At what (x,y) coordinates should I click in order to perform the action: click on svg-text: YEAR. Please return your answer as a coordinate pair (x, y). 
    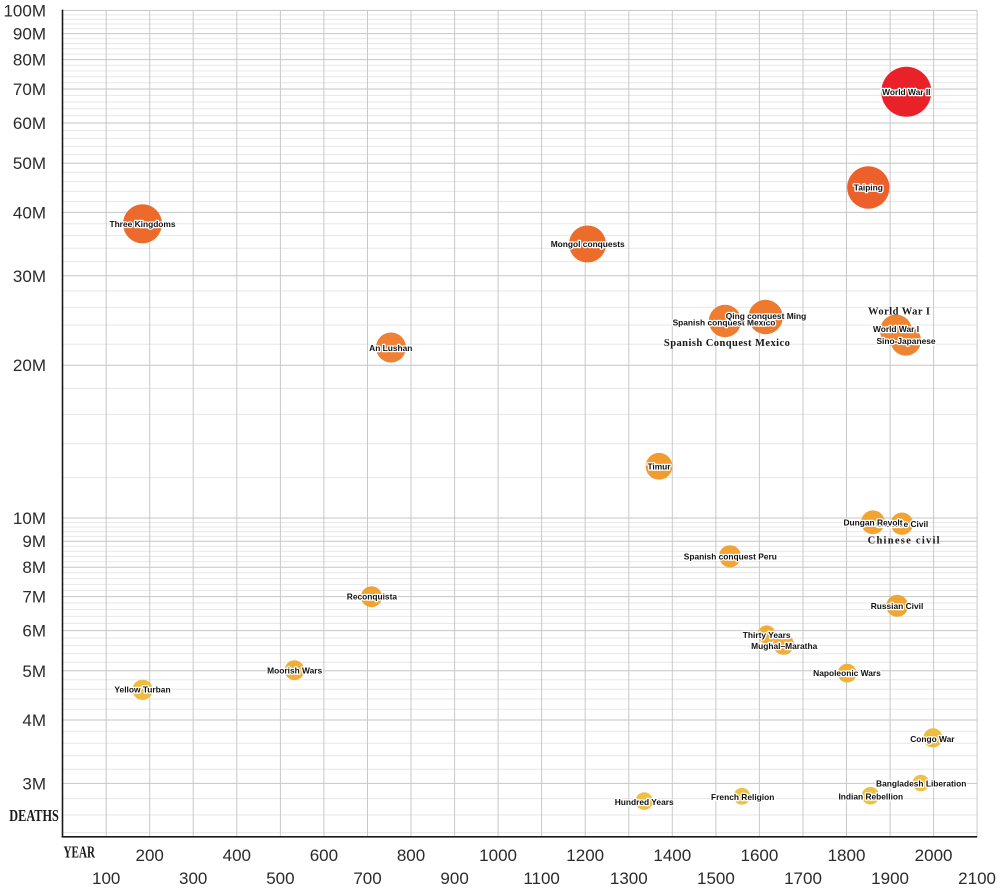
    Looking at the image, I should click on (80, 852).